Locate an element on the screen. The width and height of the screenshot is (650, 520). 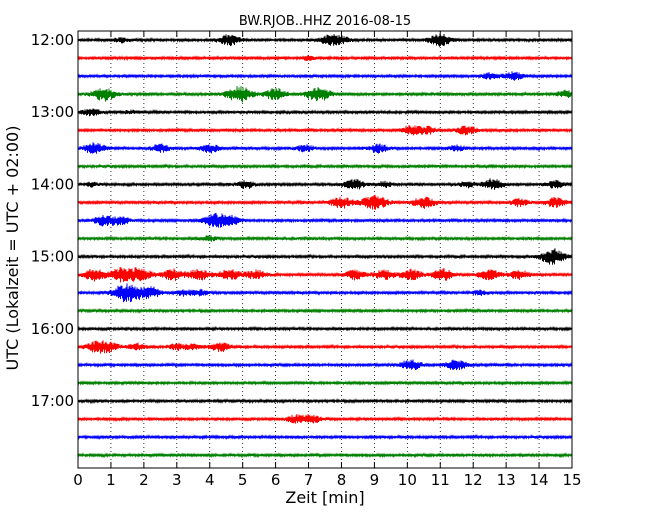
x-tick-label: 10 is located at coordinates (407, 480).